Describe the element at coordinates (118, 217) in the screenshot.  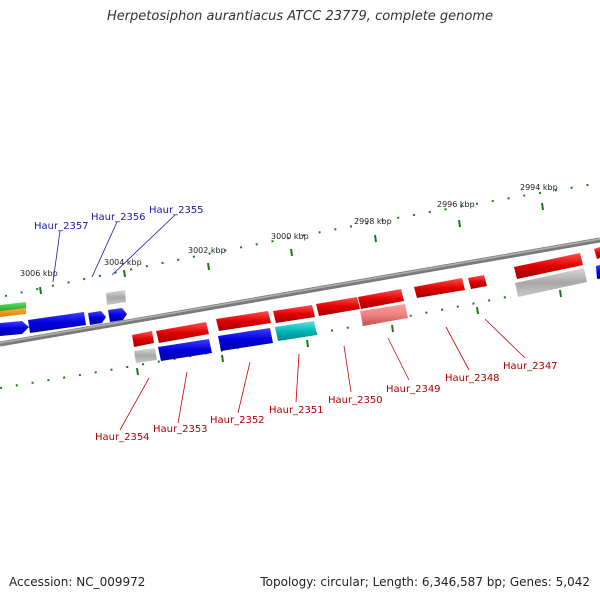
I see `label-haur-2356: Haur_2356` at that location.